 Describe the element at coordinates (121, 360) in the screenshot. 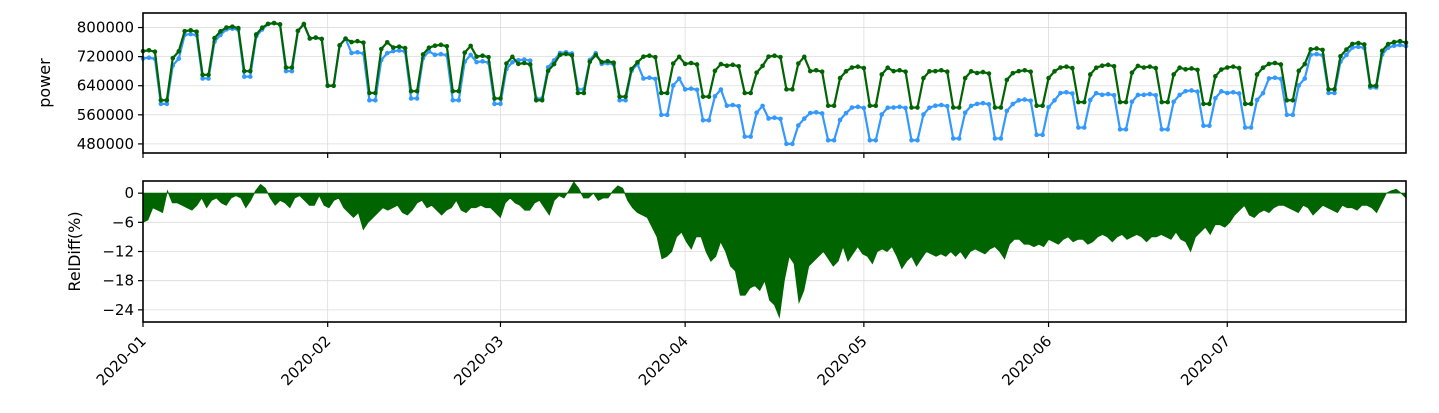

I see `x-tick-label: 2020-01` at that location.